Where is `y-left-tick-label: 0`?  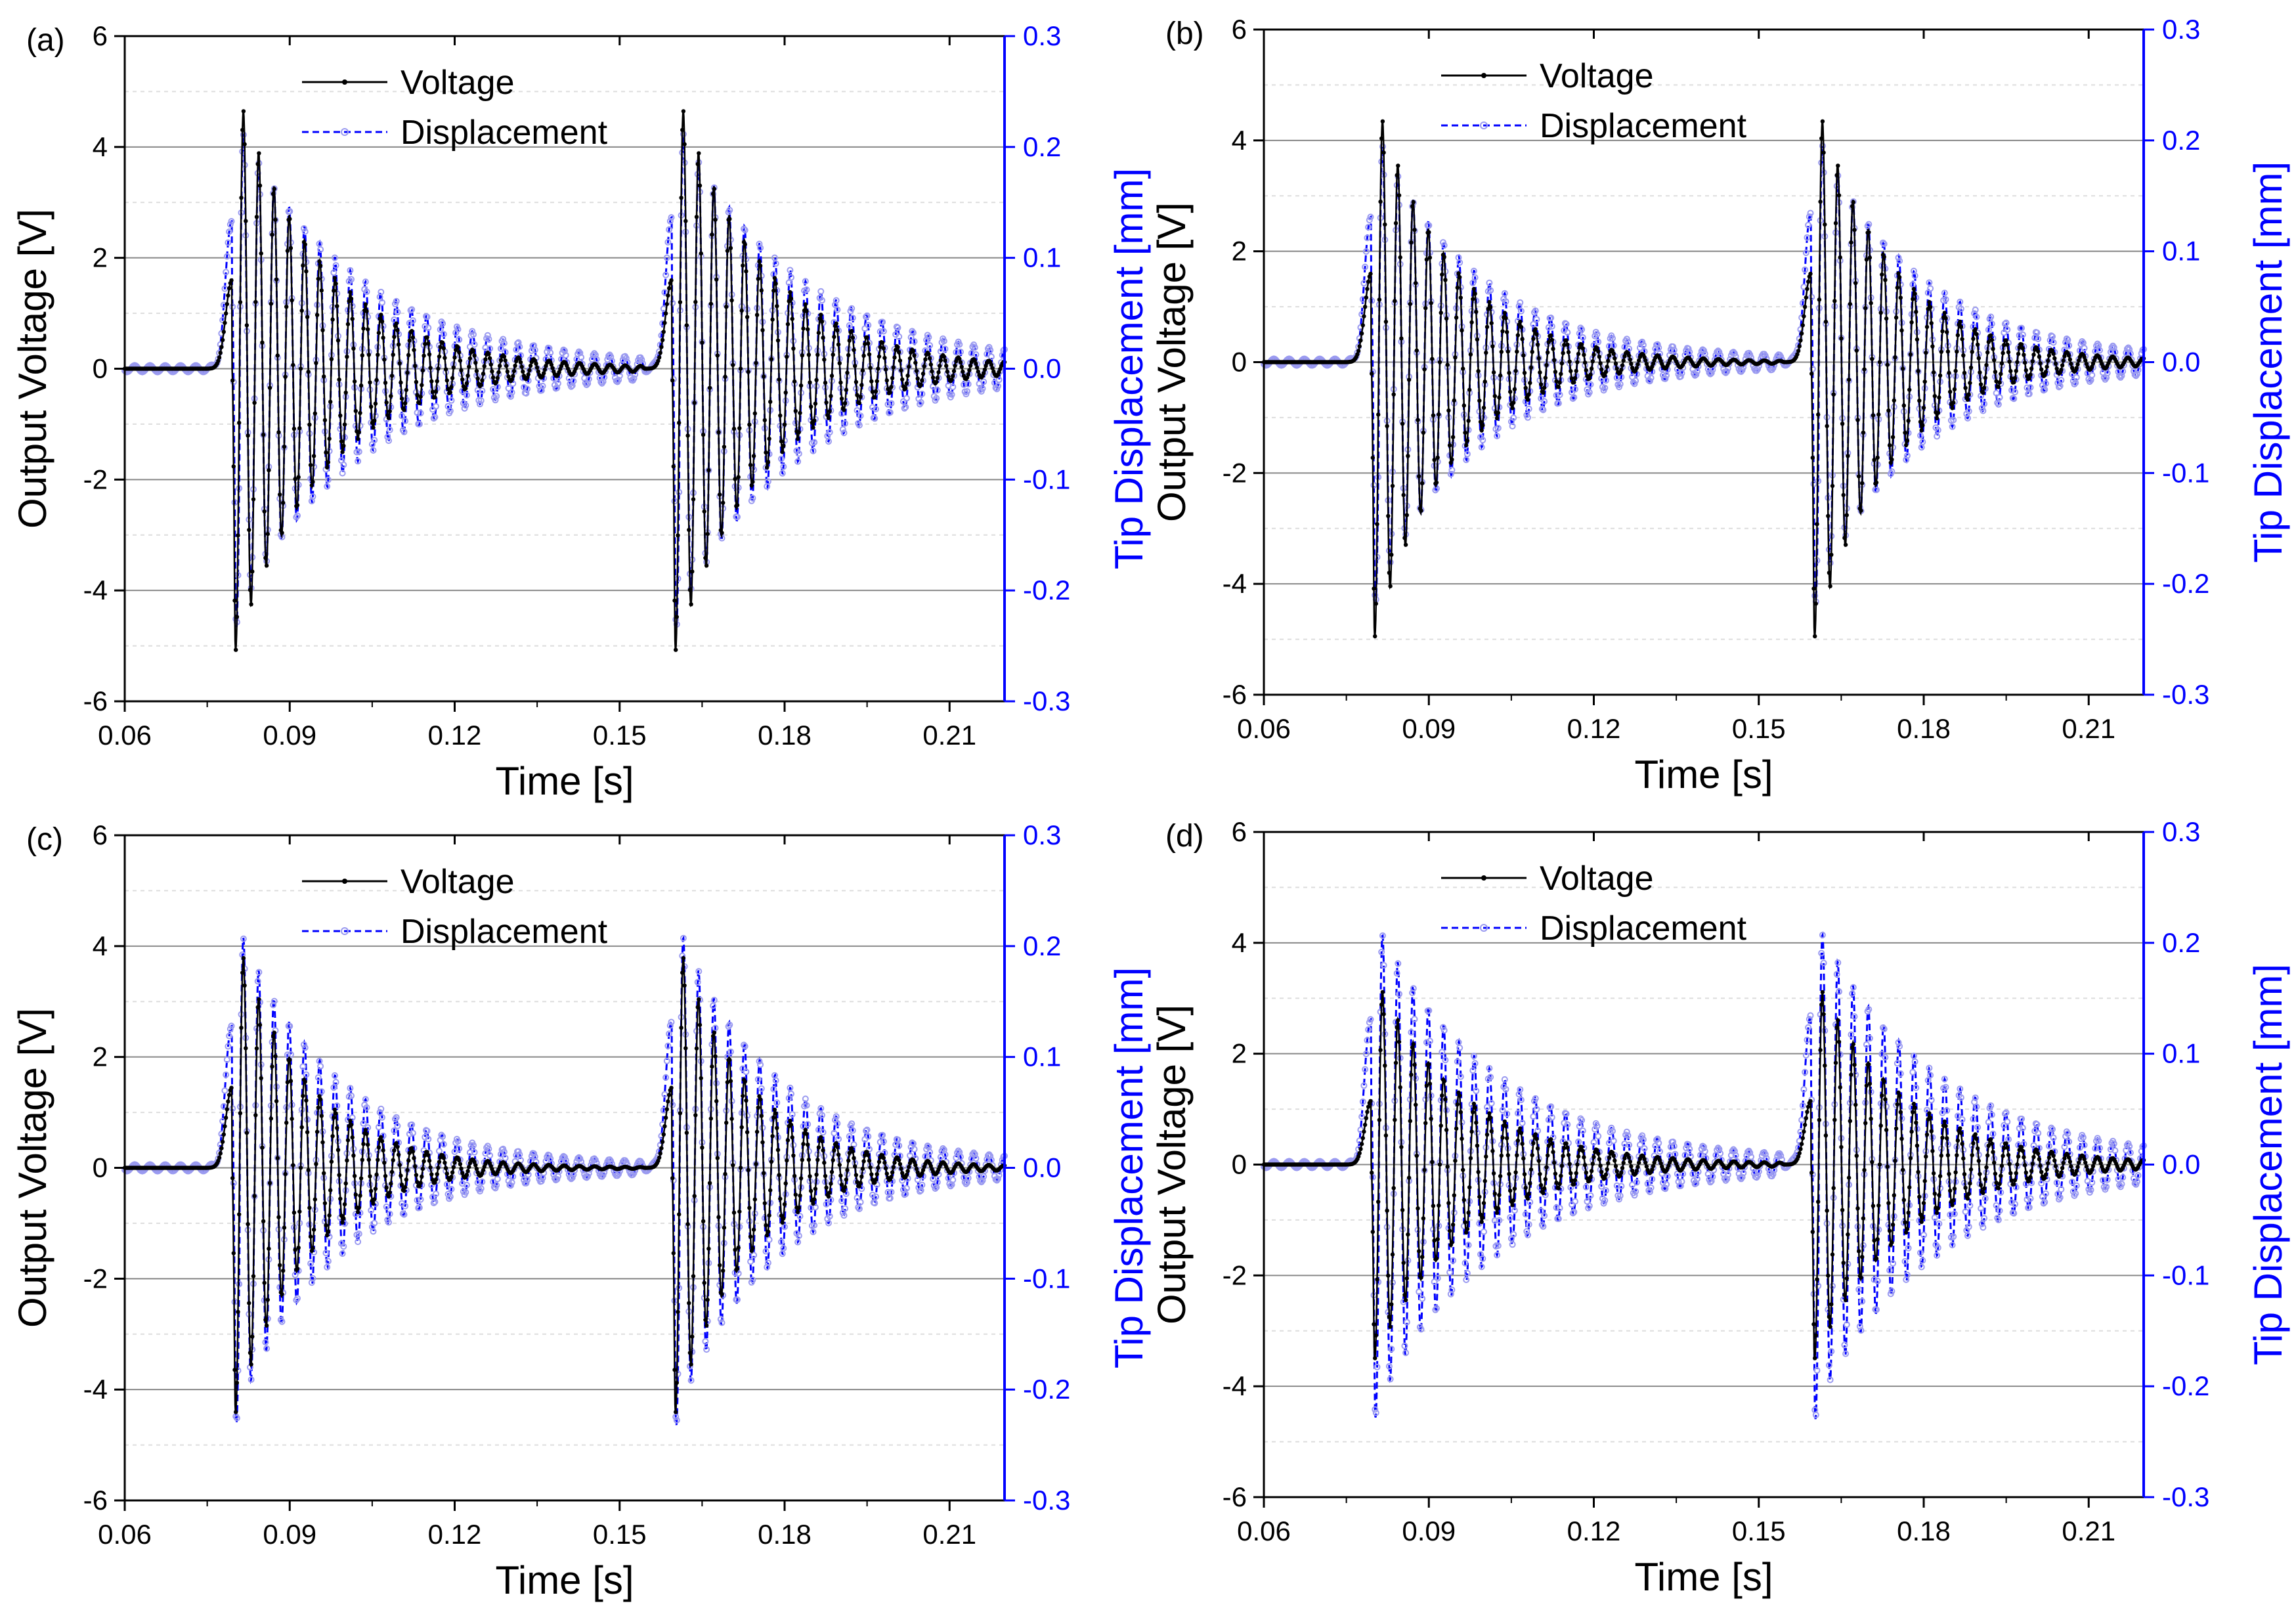 y-left-tick-label: 0 is located at coordinates (1239, 362).